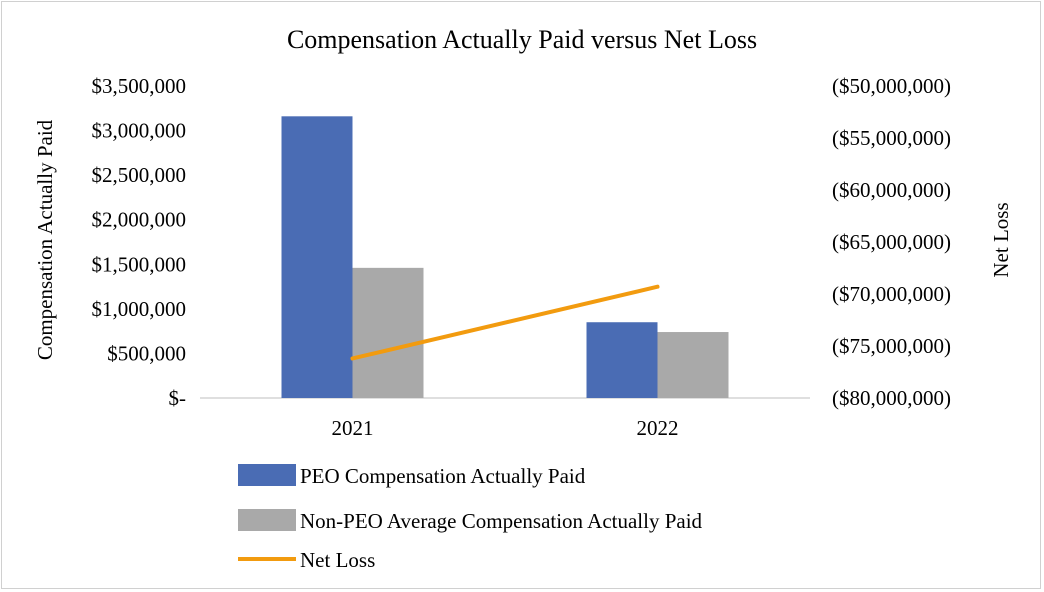  What do you see at coordinates (139, 220) in the screenshot?
I see `left-tick-label: $2,000,000` at bounding box center [139, 220].